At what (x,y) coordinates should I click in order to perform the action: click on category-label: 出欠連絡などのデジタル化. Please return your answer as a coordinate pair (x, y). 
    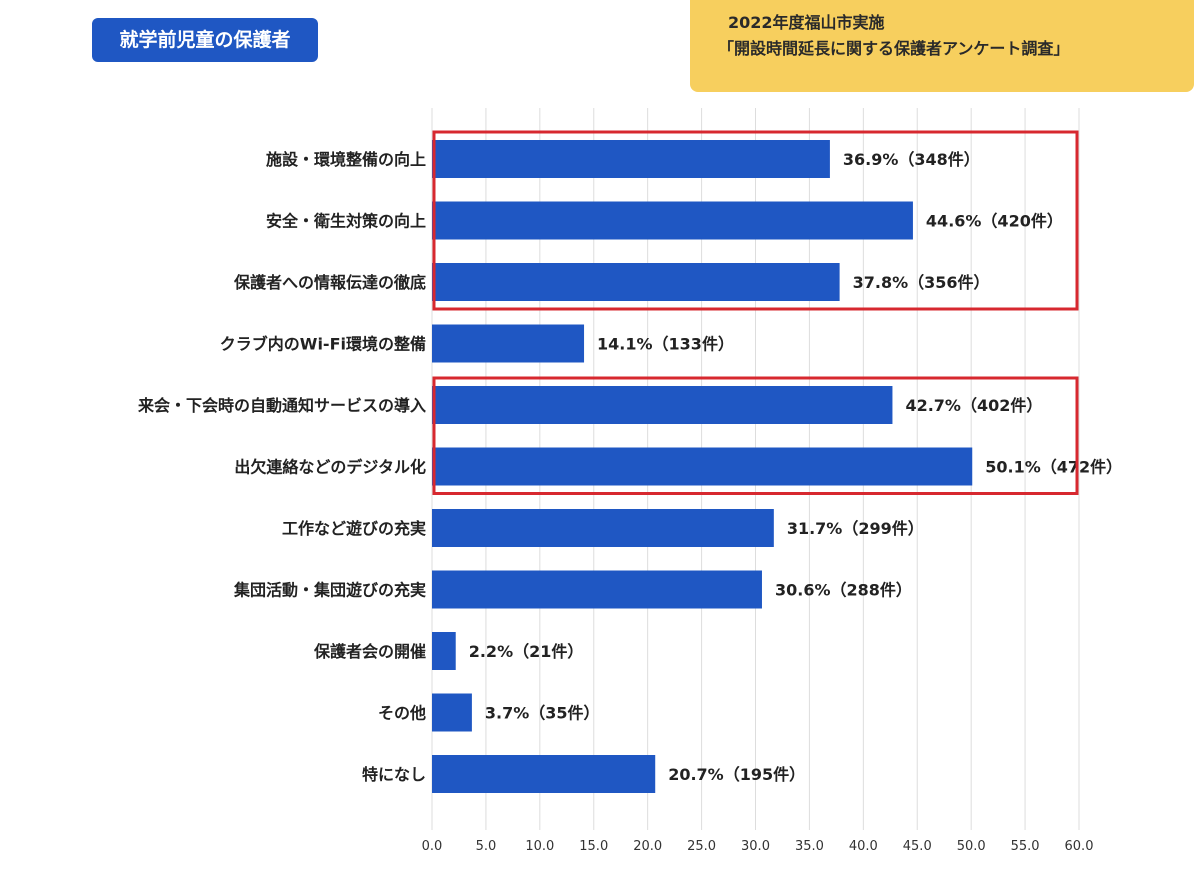
    Looking at the image, I should click on (330, 467).